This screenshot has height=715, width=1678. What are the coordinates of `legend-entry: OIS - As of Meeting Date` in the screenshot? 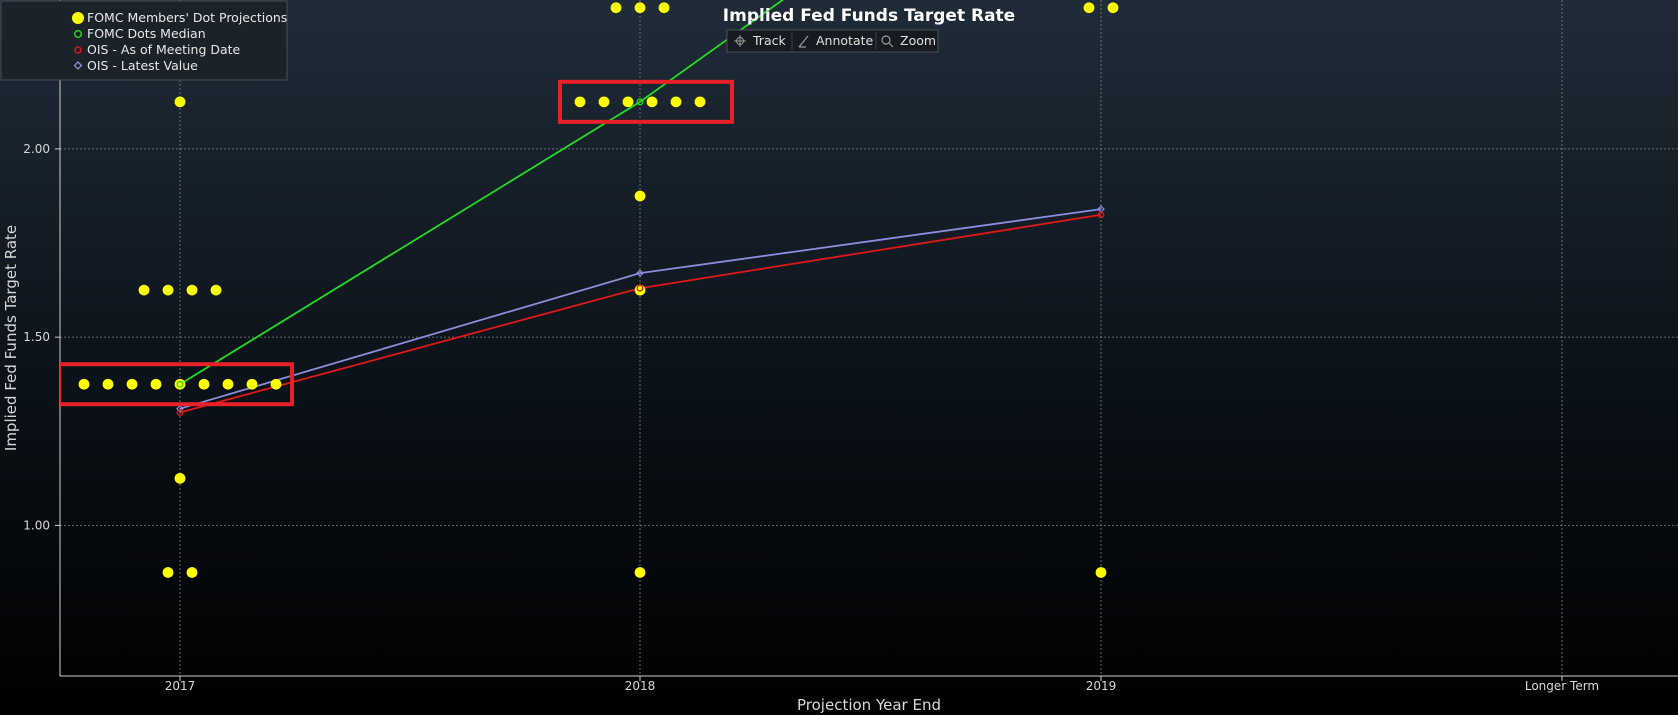 It's located at (164, 49).